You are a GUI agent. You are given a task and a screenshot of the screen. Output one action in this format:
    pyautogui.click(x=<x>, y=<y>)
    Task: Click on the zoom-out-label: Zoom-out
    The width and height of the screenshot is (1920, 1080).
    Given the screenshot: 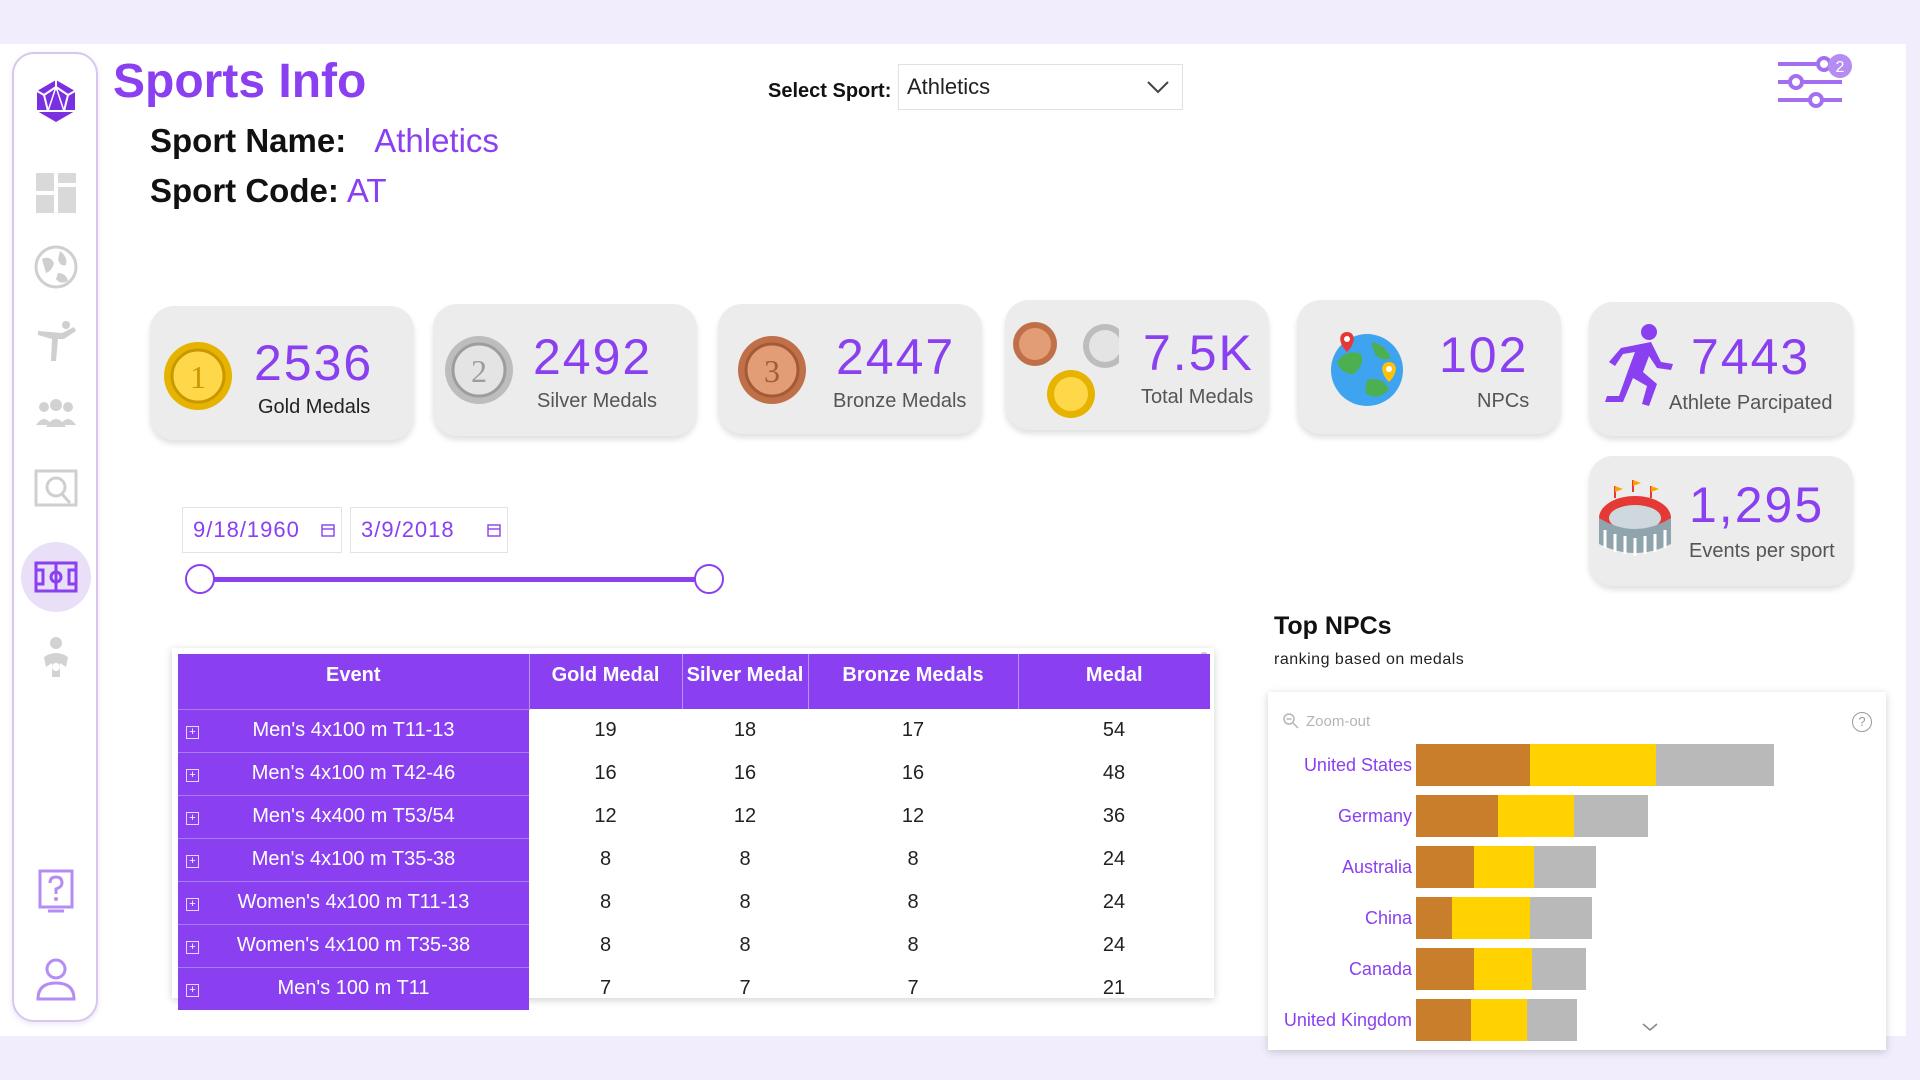 What is the action you would take?
    pyautogui.click(x=1338, y=721)
    